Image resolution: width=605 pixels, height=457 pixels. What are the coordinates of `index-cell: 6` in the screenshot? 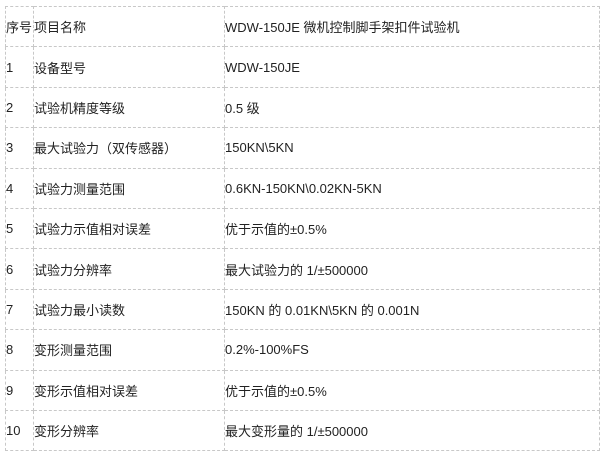 It's located at (19, 269).